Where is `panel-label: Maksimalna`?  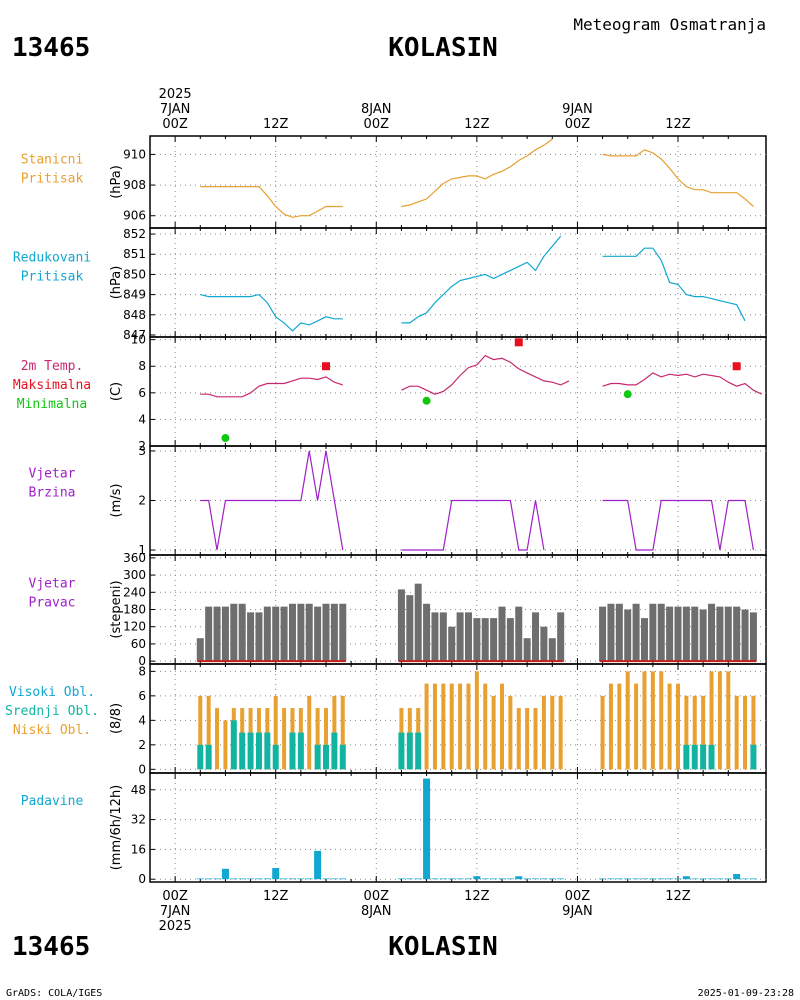
panel-label: Maksimalna is located at coordinates (52, 385).